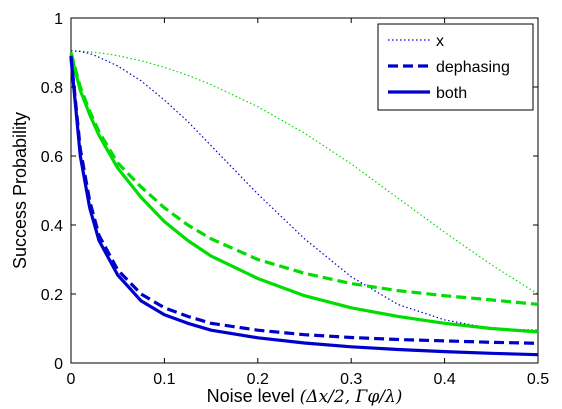 The height and width of the screenshot is (409, 562). I want to click on legend-label: both, so click(451, 93).